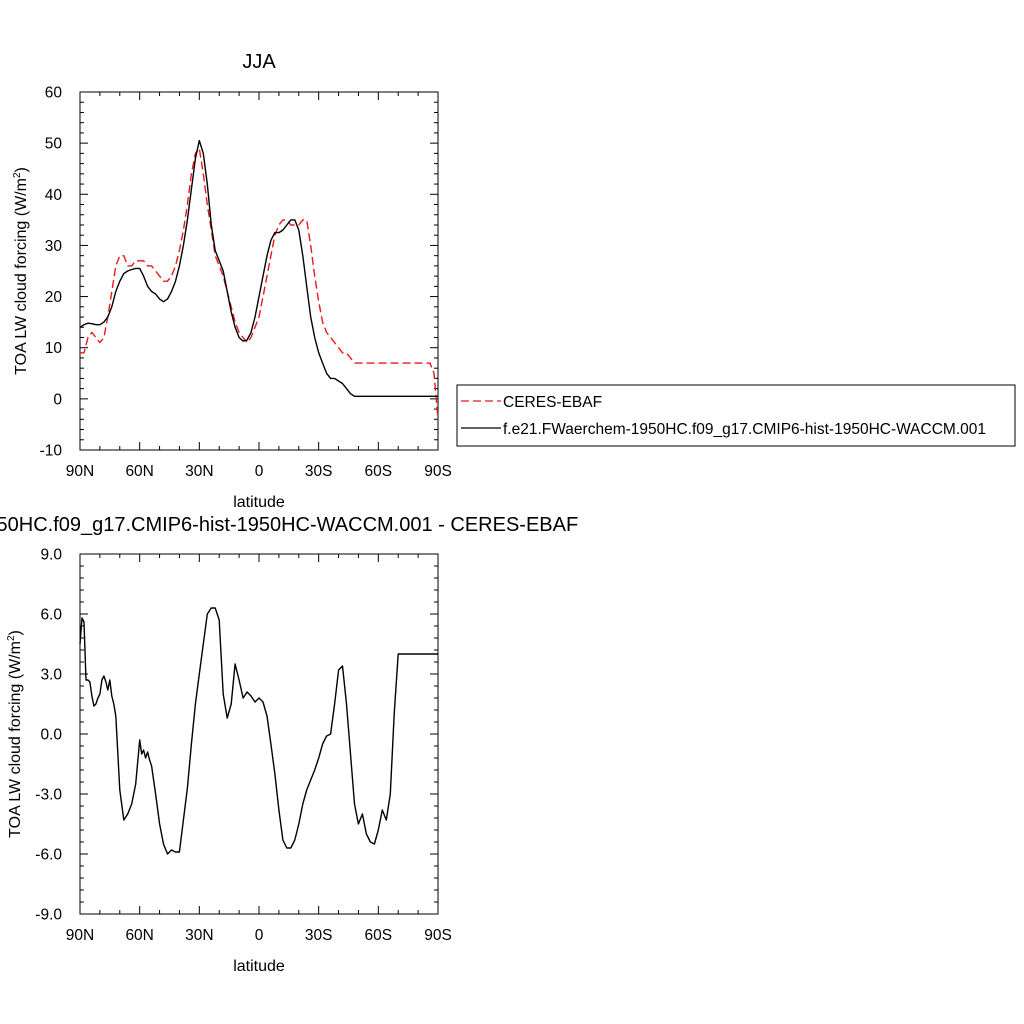 Image resolution: width=1024 pixels, height=1024 pixels. I want to click on bottom-series-group, so click(258, 731).